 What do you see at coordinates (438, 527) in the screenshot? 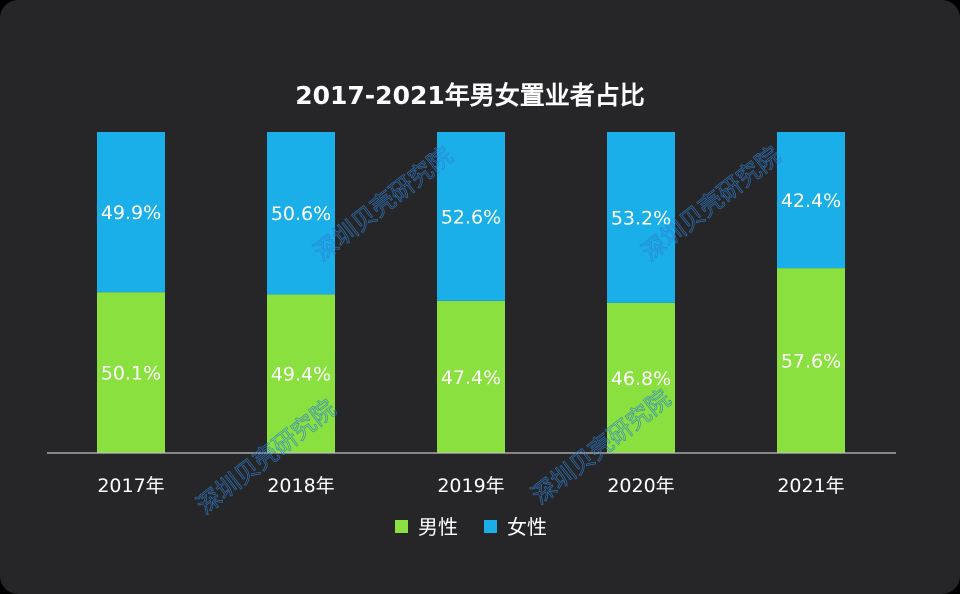
I see `legend-label-male: 男性` at bounding box center [438, 527].